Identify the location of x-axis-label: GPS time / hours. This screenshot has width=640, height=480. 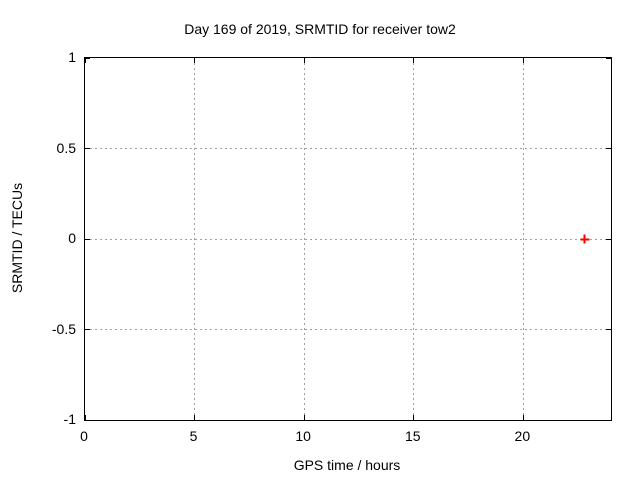
(347, 465).